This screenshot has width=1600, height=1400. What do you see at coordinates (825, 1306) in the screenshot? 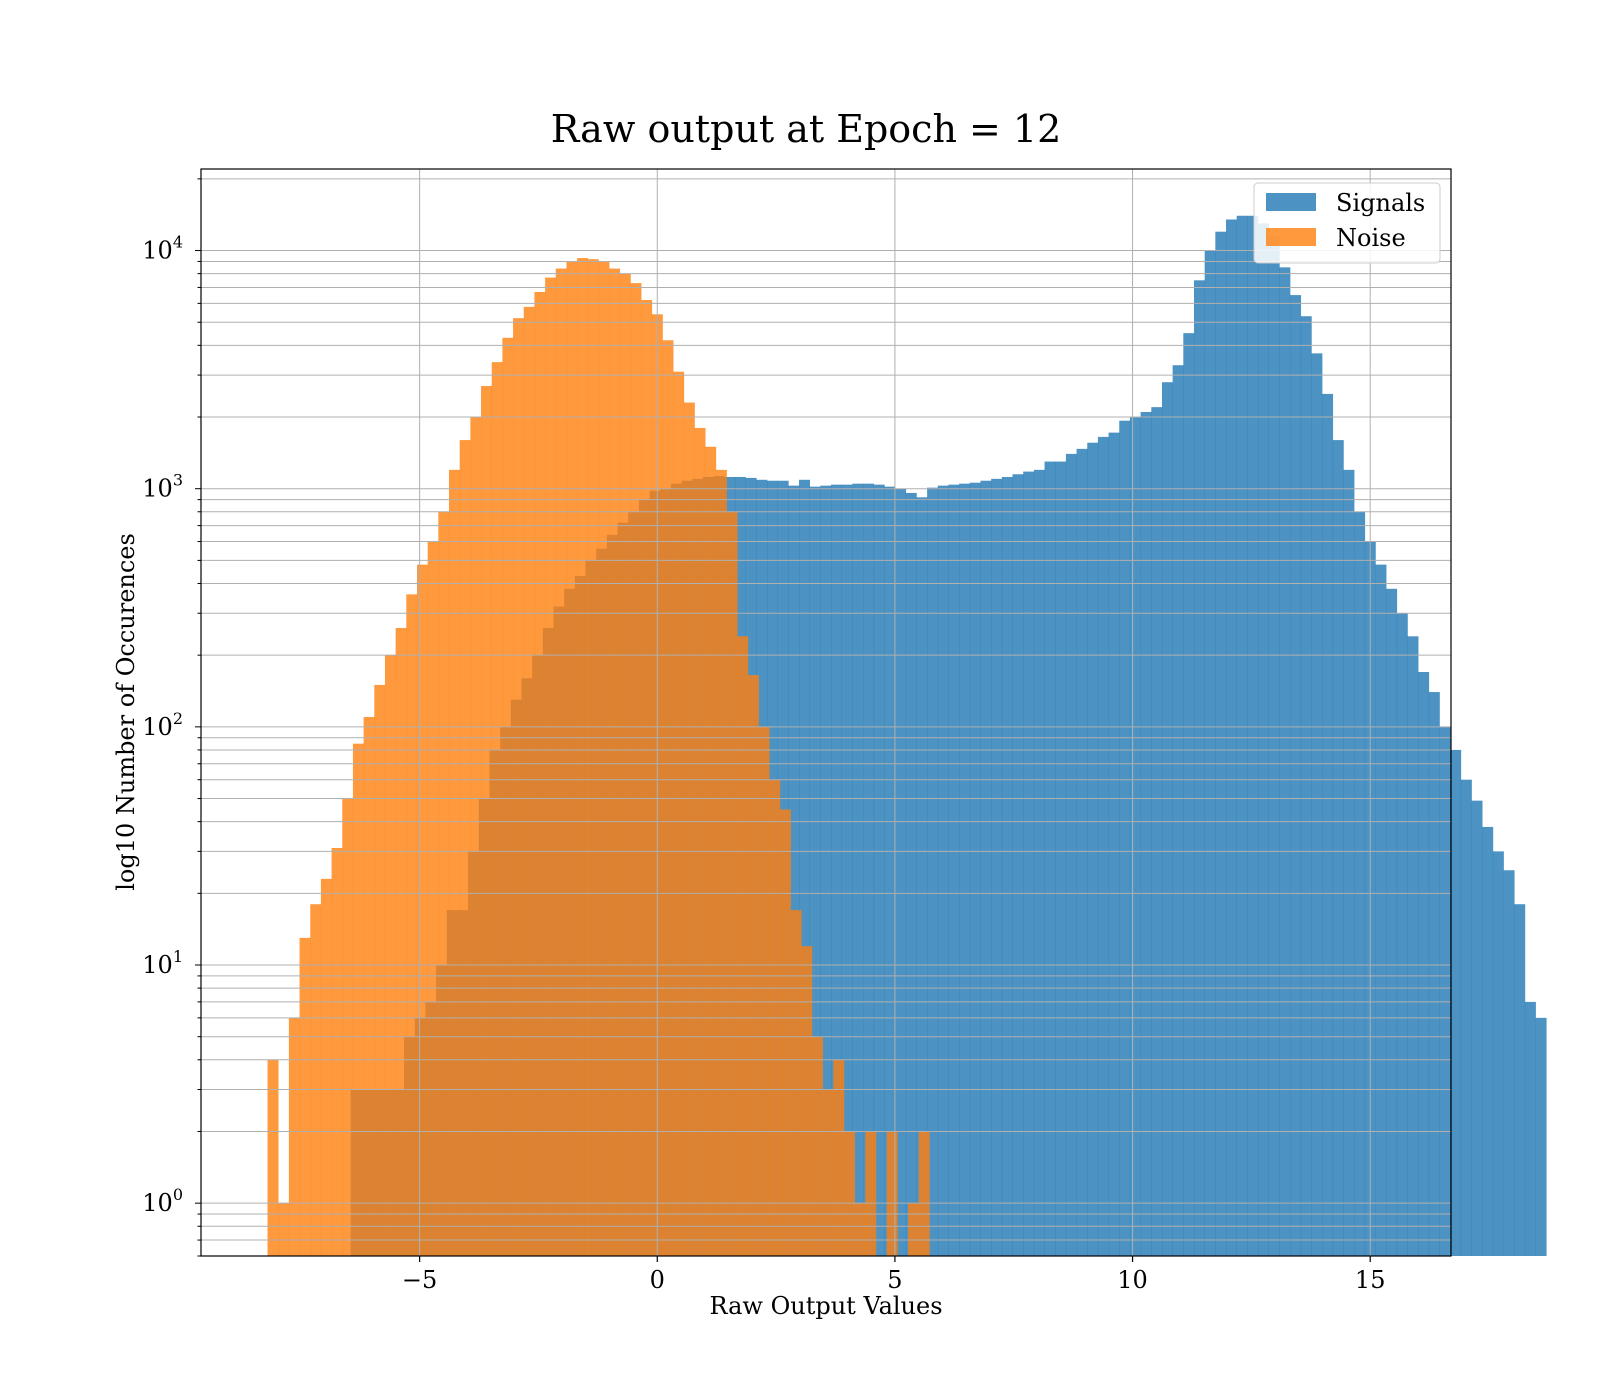
I see `x-axis-label: Raw Output Values` at bounding box center [825, 1306].